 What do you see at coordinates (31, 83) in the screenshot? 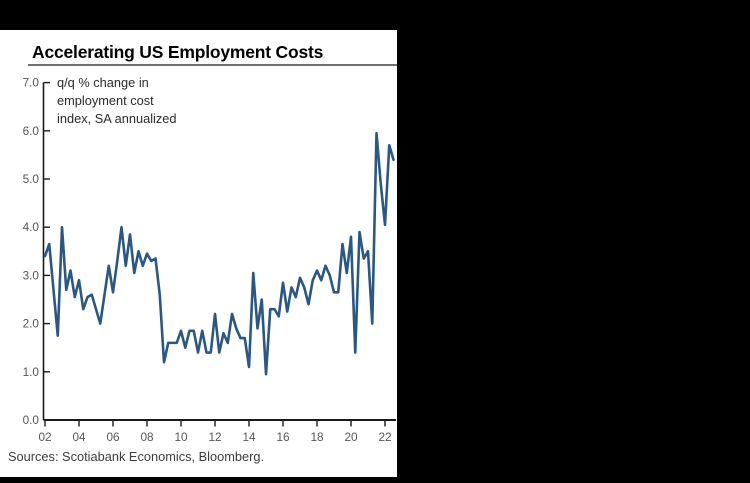
I see `y-tick-label: 7.0` at bounding box center [31, 83].